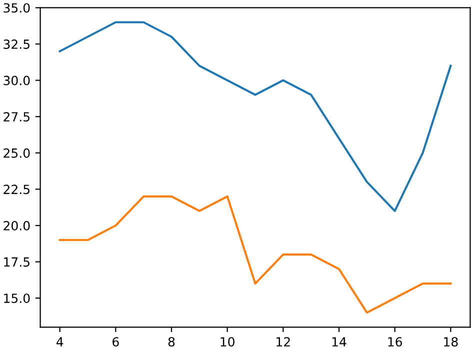 The image size is (474, 351). I want to click on y-tick-label: 25.0, so click(17, 153).